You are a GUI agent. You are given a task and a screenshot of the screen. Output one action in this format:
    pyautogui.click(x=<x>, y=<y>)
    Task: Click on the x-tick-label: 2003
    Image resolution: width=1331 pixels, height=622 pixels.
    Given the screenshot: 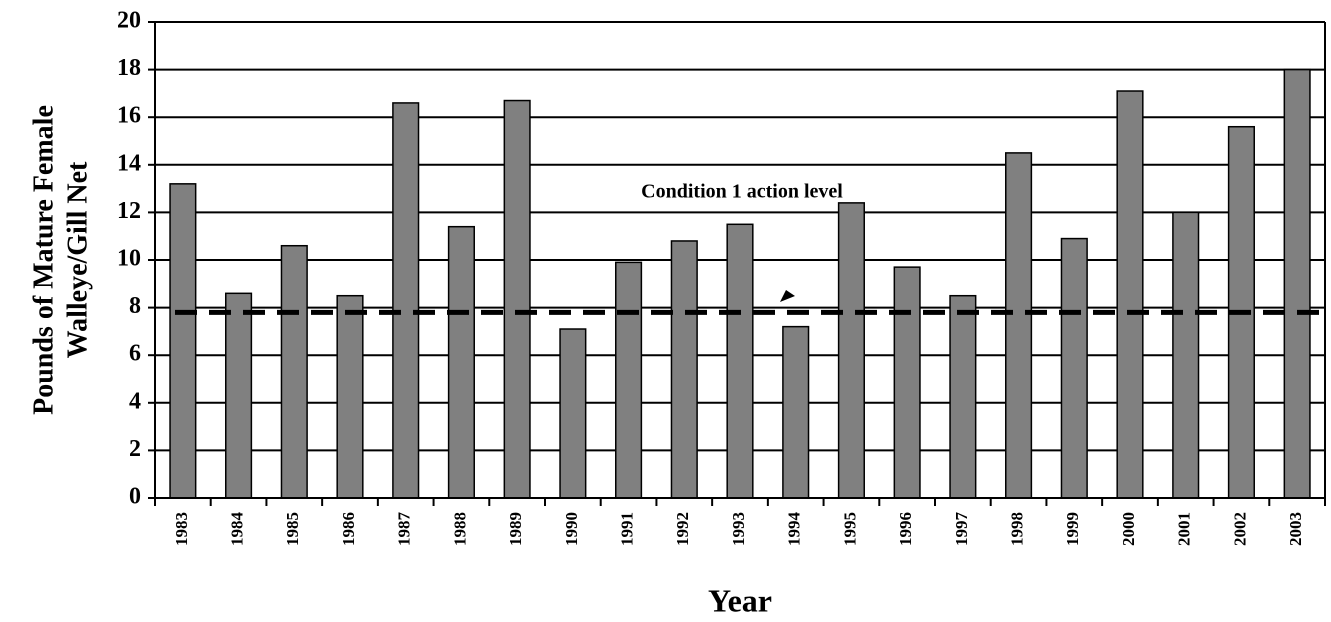 What is the action you would take?
    pyautogui.click(x=1295, y=529)
    